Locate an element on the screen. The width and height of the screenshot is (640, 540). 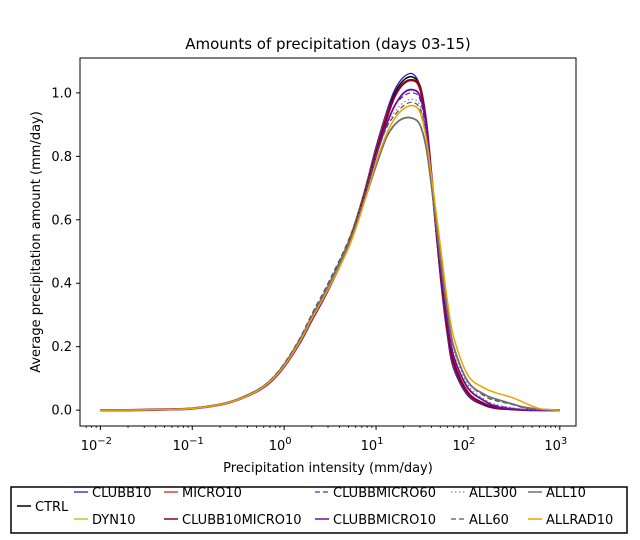
legend-frame is located at coordinates (319, 510).